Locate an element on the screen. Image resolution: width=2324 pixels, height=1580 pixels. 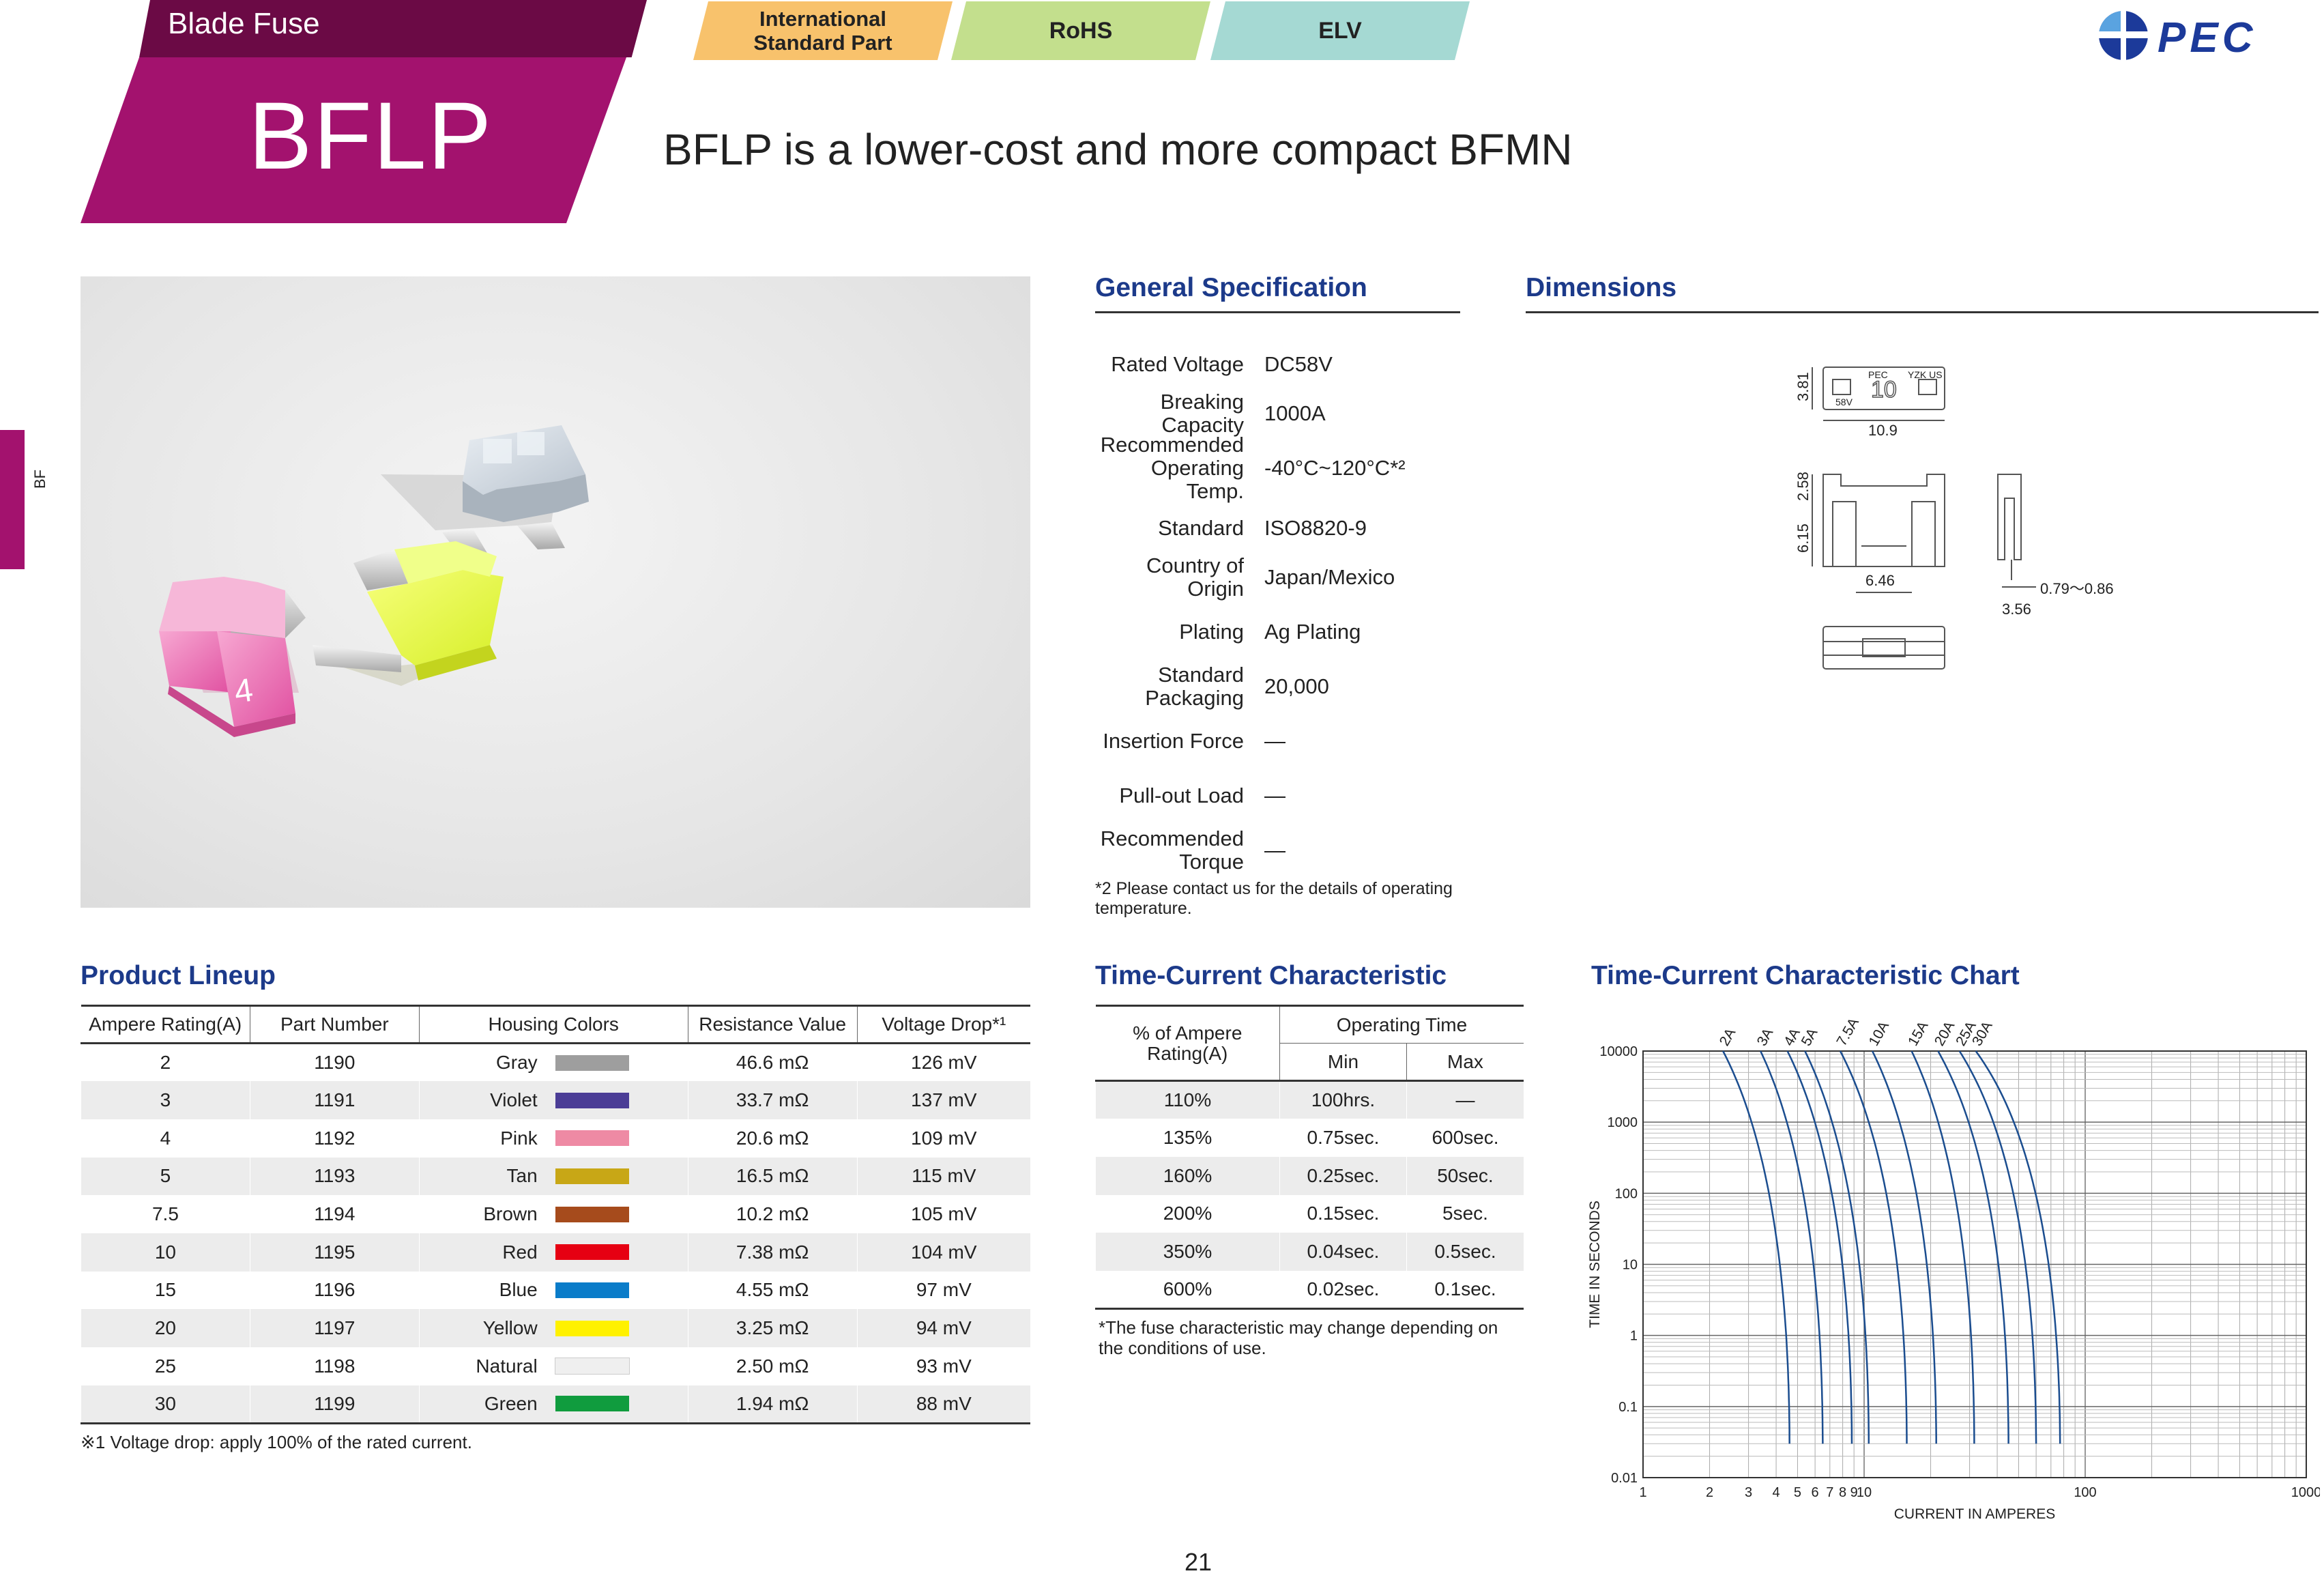
housing-color-cell: Tan is located at coordinates (553, 1177).